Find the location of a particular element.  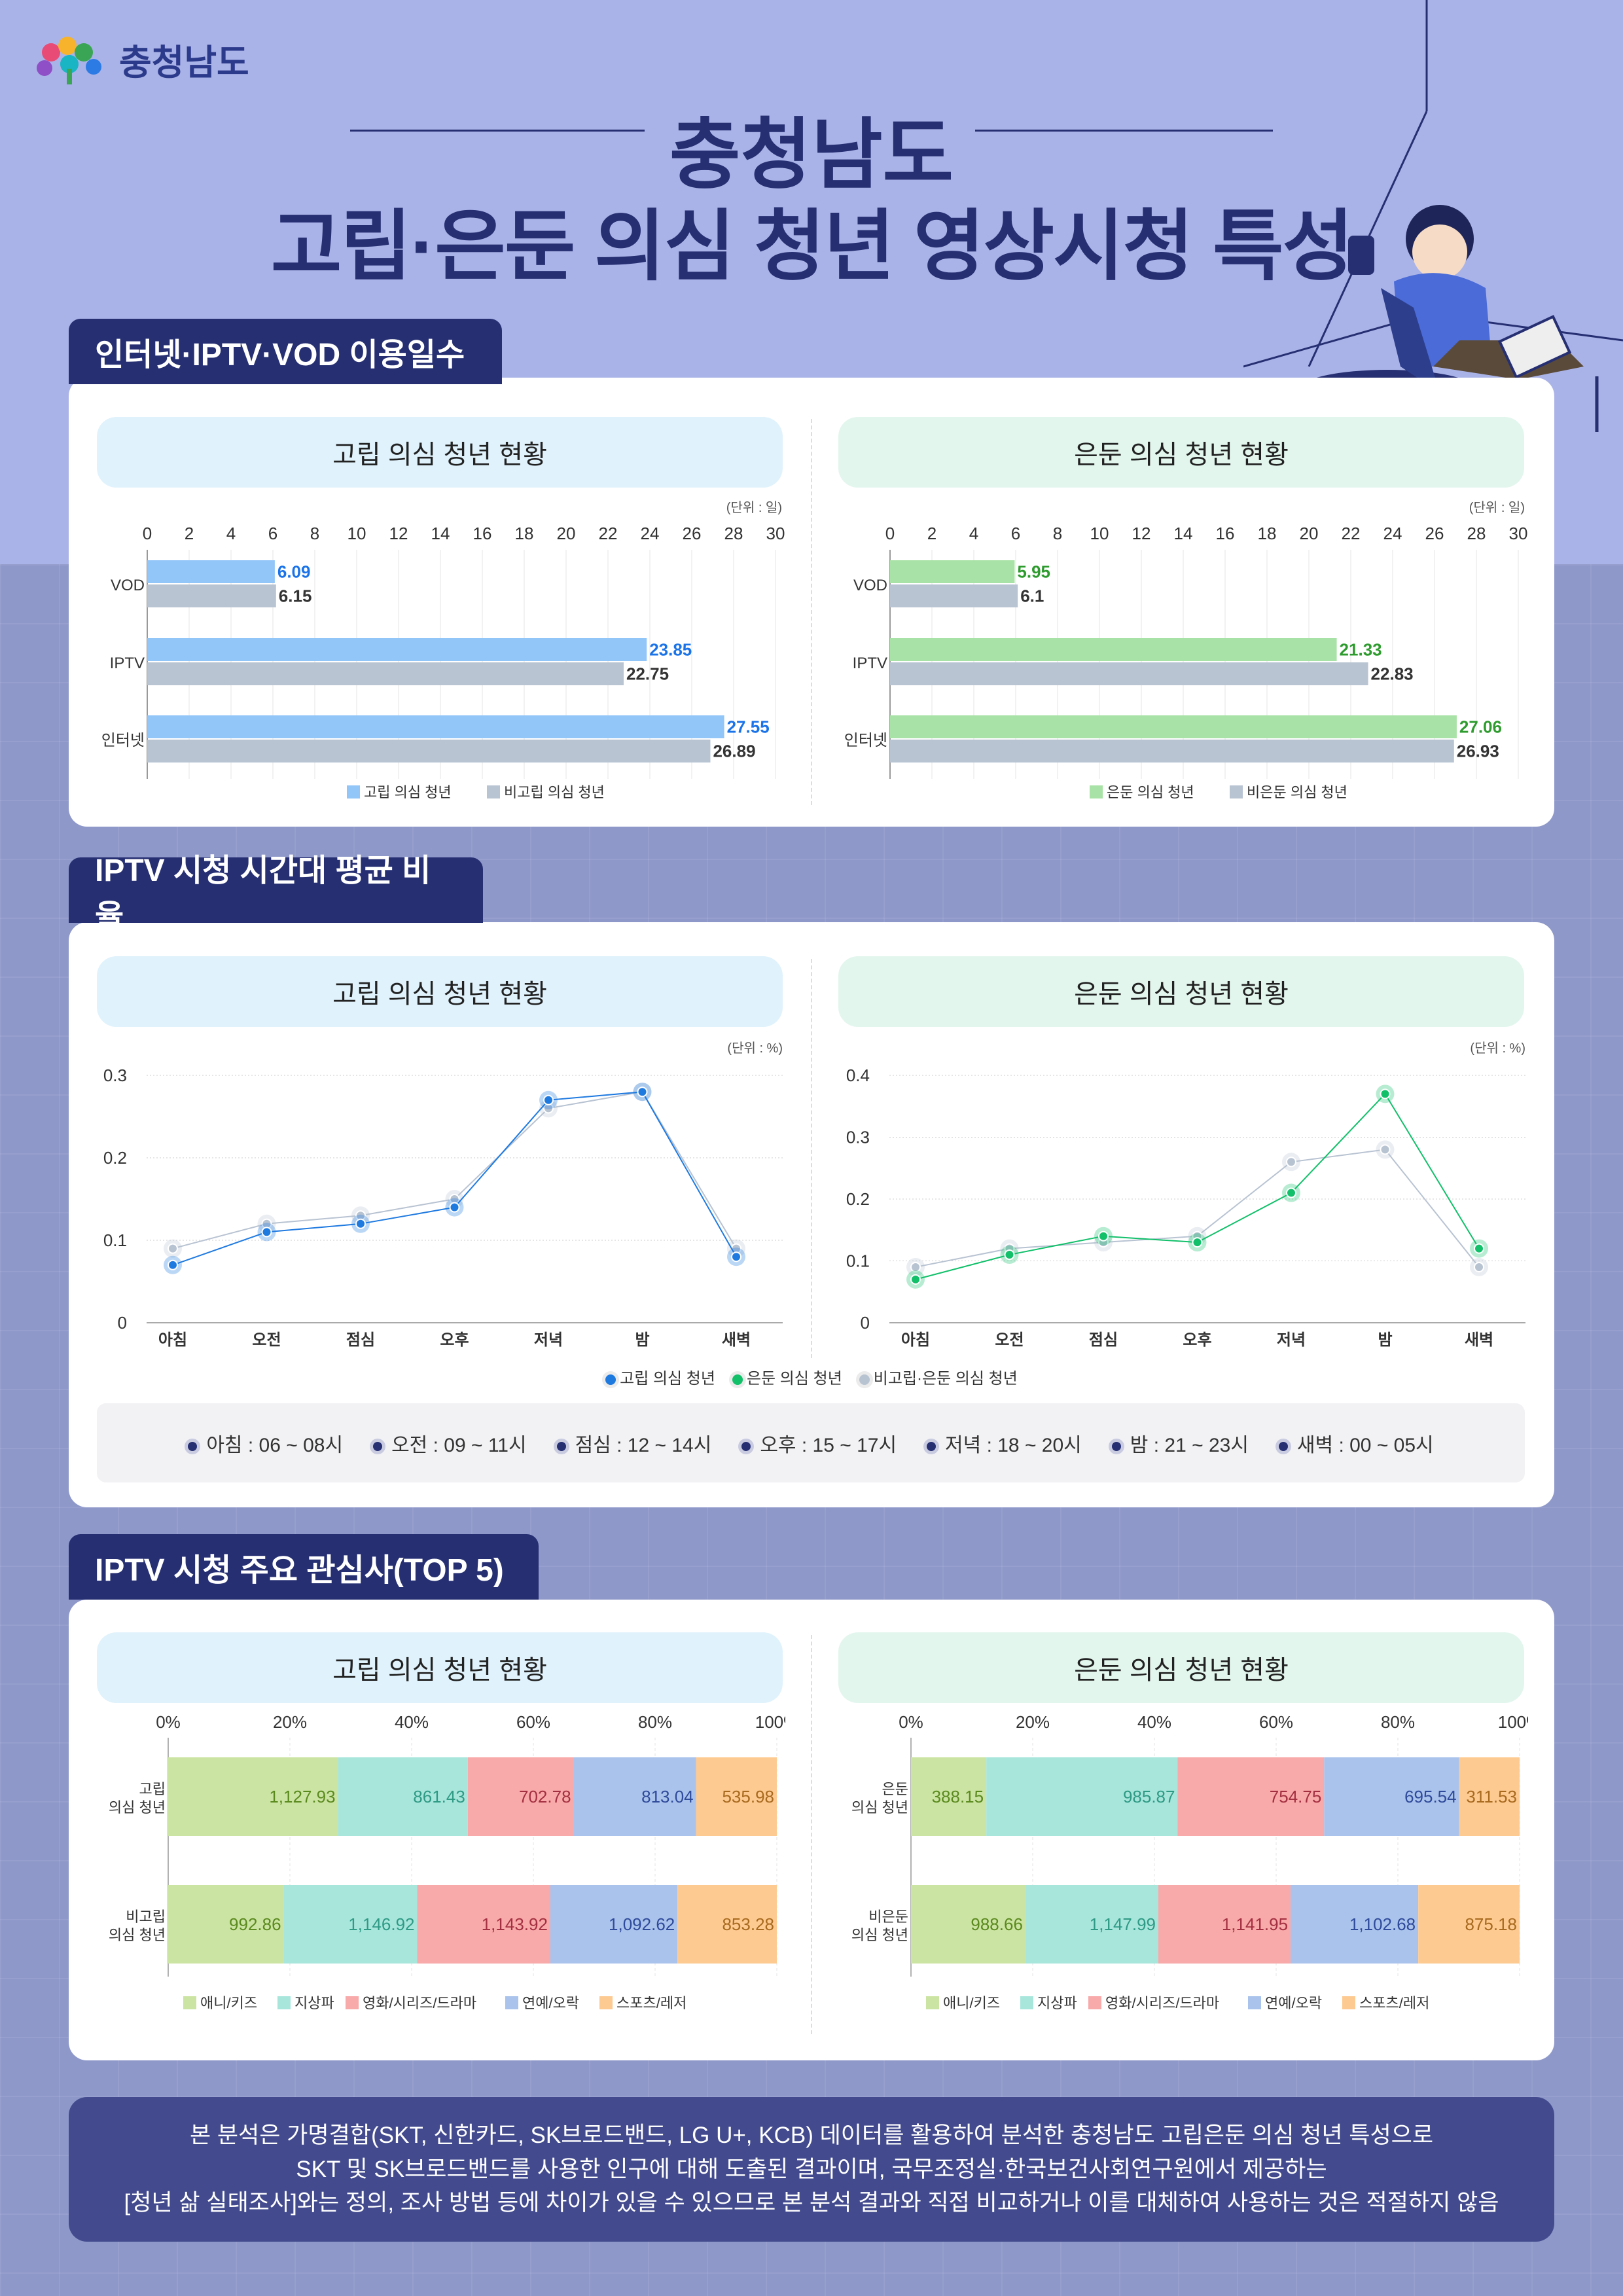

x-tick-label: 8 is located at coordinates (1057, 533).